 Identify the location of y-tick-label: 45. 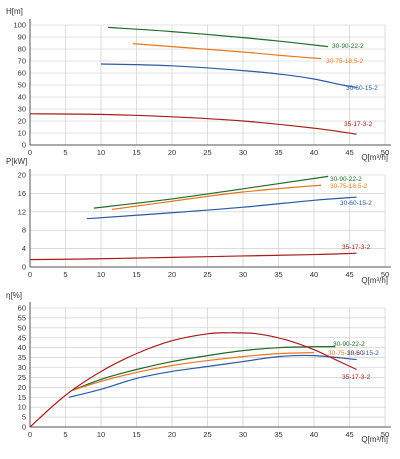
(22, 337).